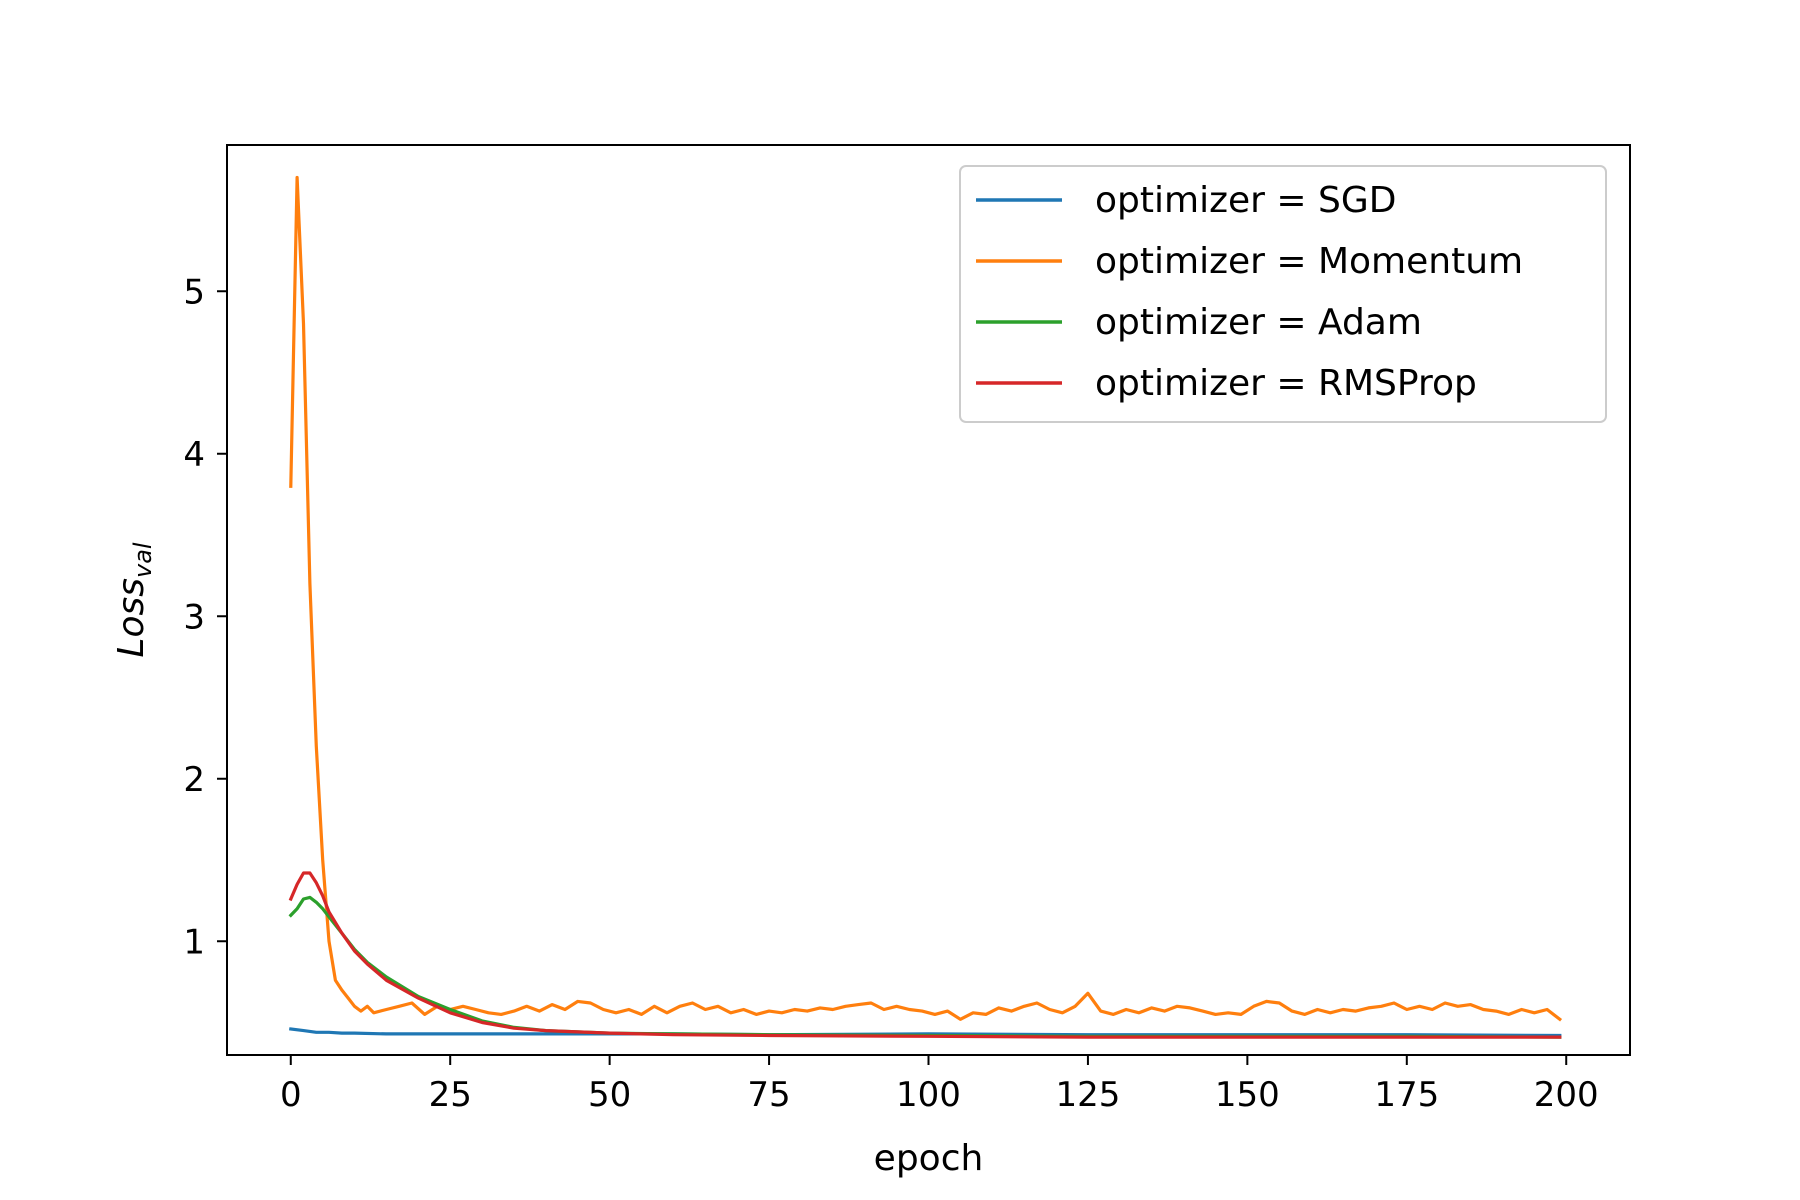 Image resolution: width=1800 pixels, height=1200 pixels. What do you see at coordinates (1286, 383) in the screenshot?
I see `legend-label-3: optimizer = RMSProp` at bounding box center [1286, 383].